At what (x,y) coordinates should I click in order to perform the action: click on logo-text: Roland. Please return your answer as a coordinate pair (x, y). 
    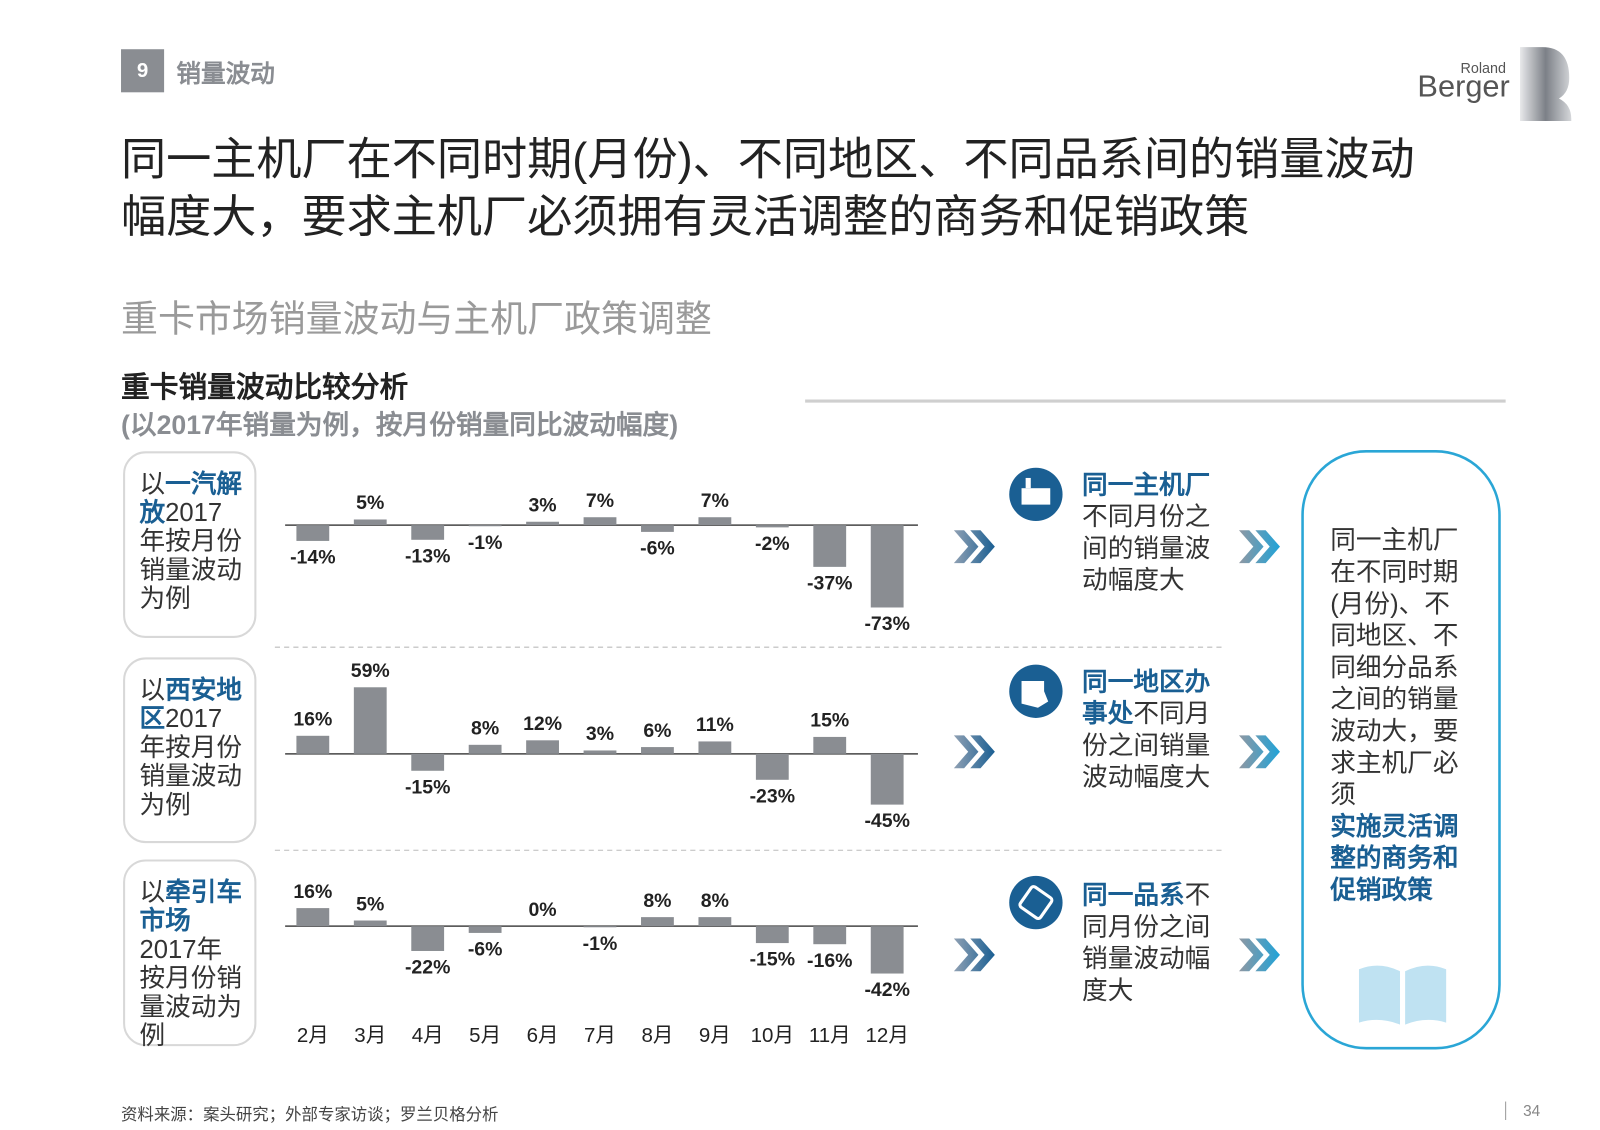
    Looking at the image, I should click on (1483, 67).